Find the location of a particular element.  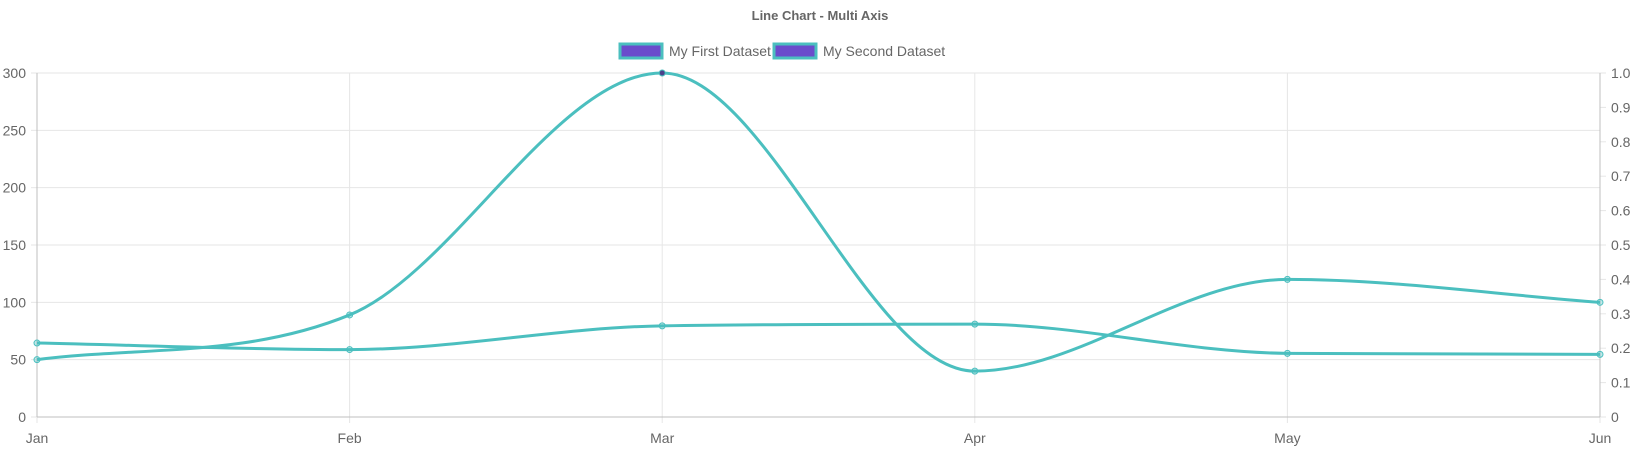

x-axis-tick-label: Jan is located at coordinates (37, 438).